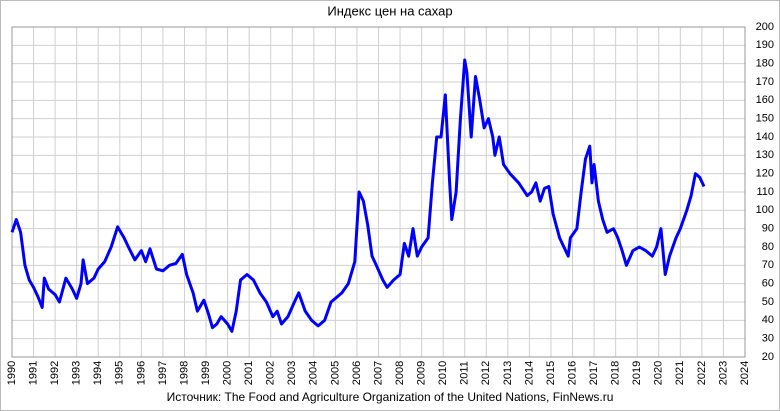 The width and height of the screenshot is (780, 411). I want to click on y-tick-label: 160, so click(765, 100).